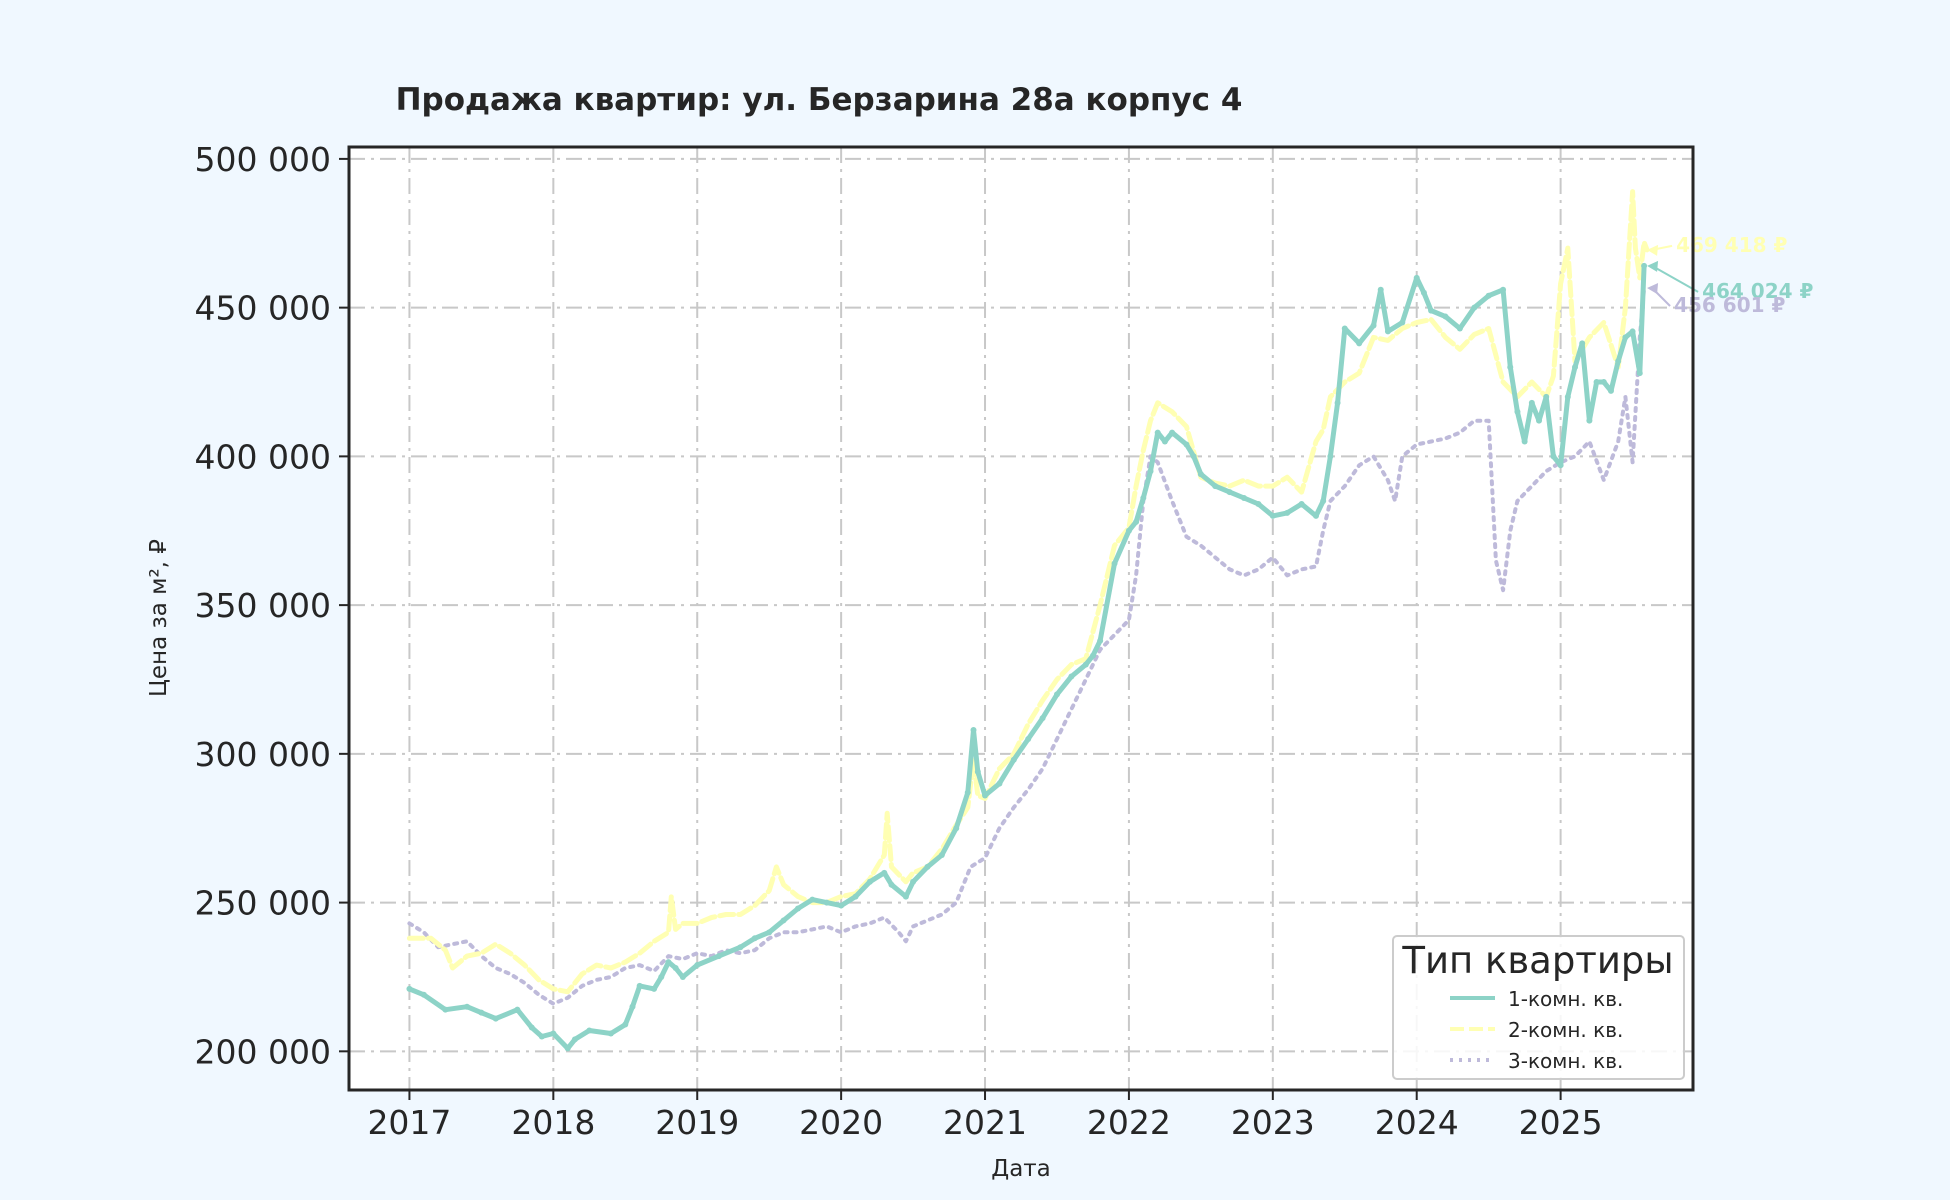 The width and height of the screenshot is (1950, 1200). Describe the element at coordinates (1565, 1061) in the screenshot. I see `legend-label-3-room: 3-комн. кв.` at that location.